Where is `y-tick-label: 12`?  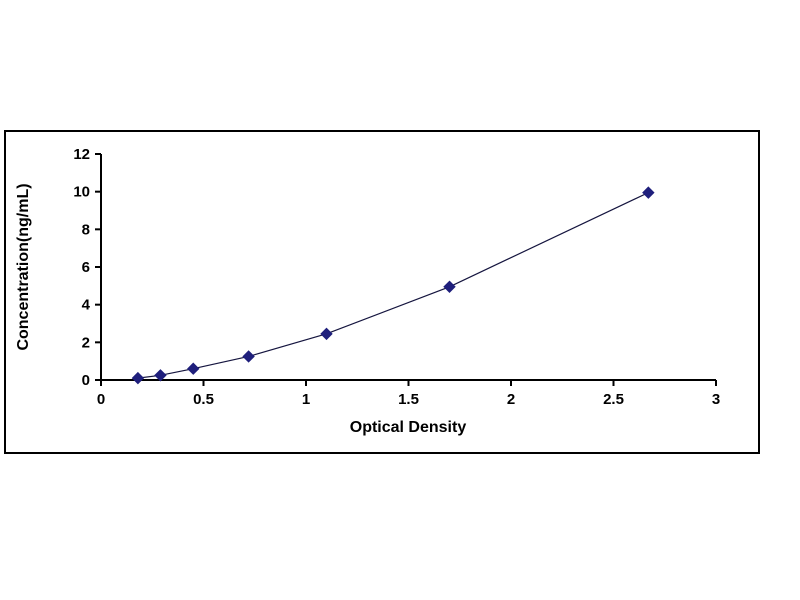
y-tick-label: 12 is located at coordinates (81, 154).